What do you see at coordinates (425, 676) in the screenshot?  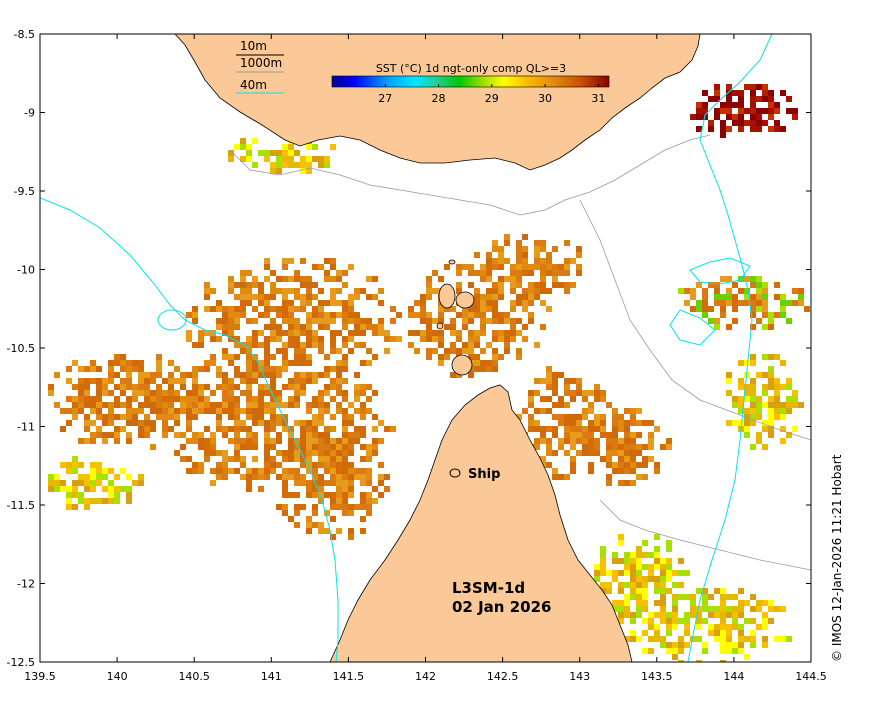 I see `x-tick-label: 142` at bounding box center [425, 676].